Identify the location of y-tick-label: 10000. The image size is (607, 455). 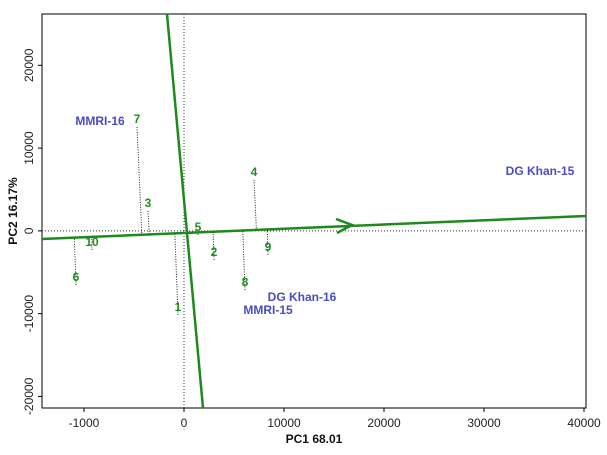
(29, 148).